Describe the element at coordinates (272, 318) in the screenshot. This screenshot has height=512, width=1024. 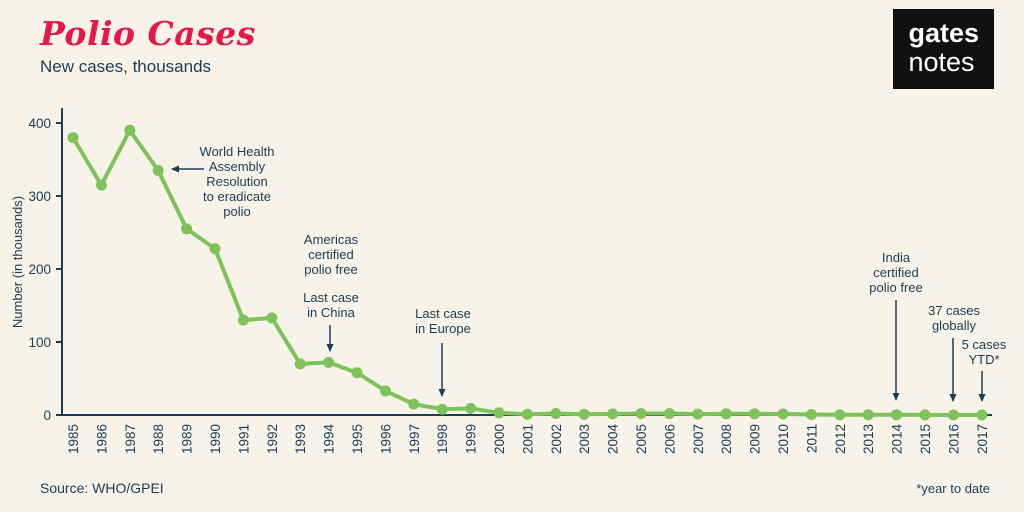
I see `data-point-1992` at that location.